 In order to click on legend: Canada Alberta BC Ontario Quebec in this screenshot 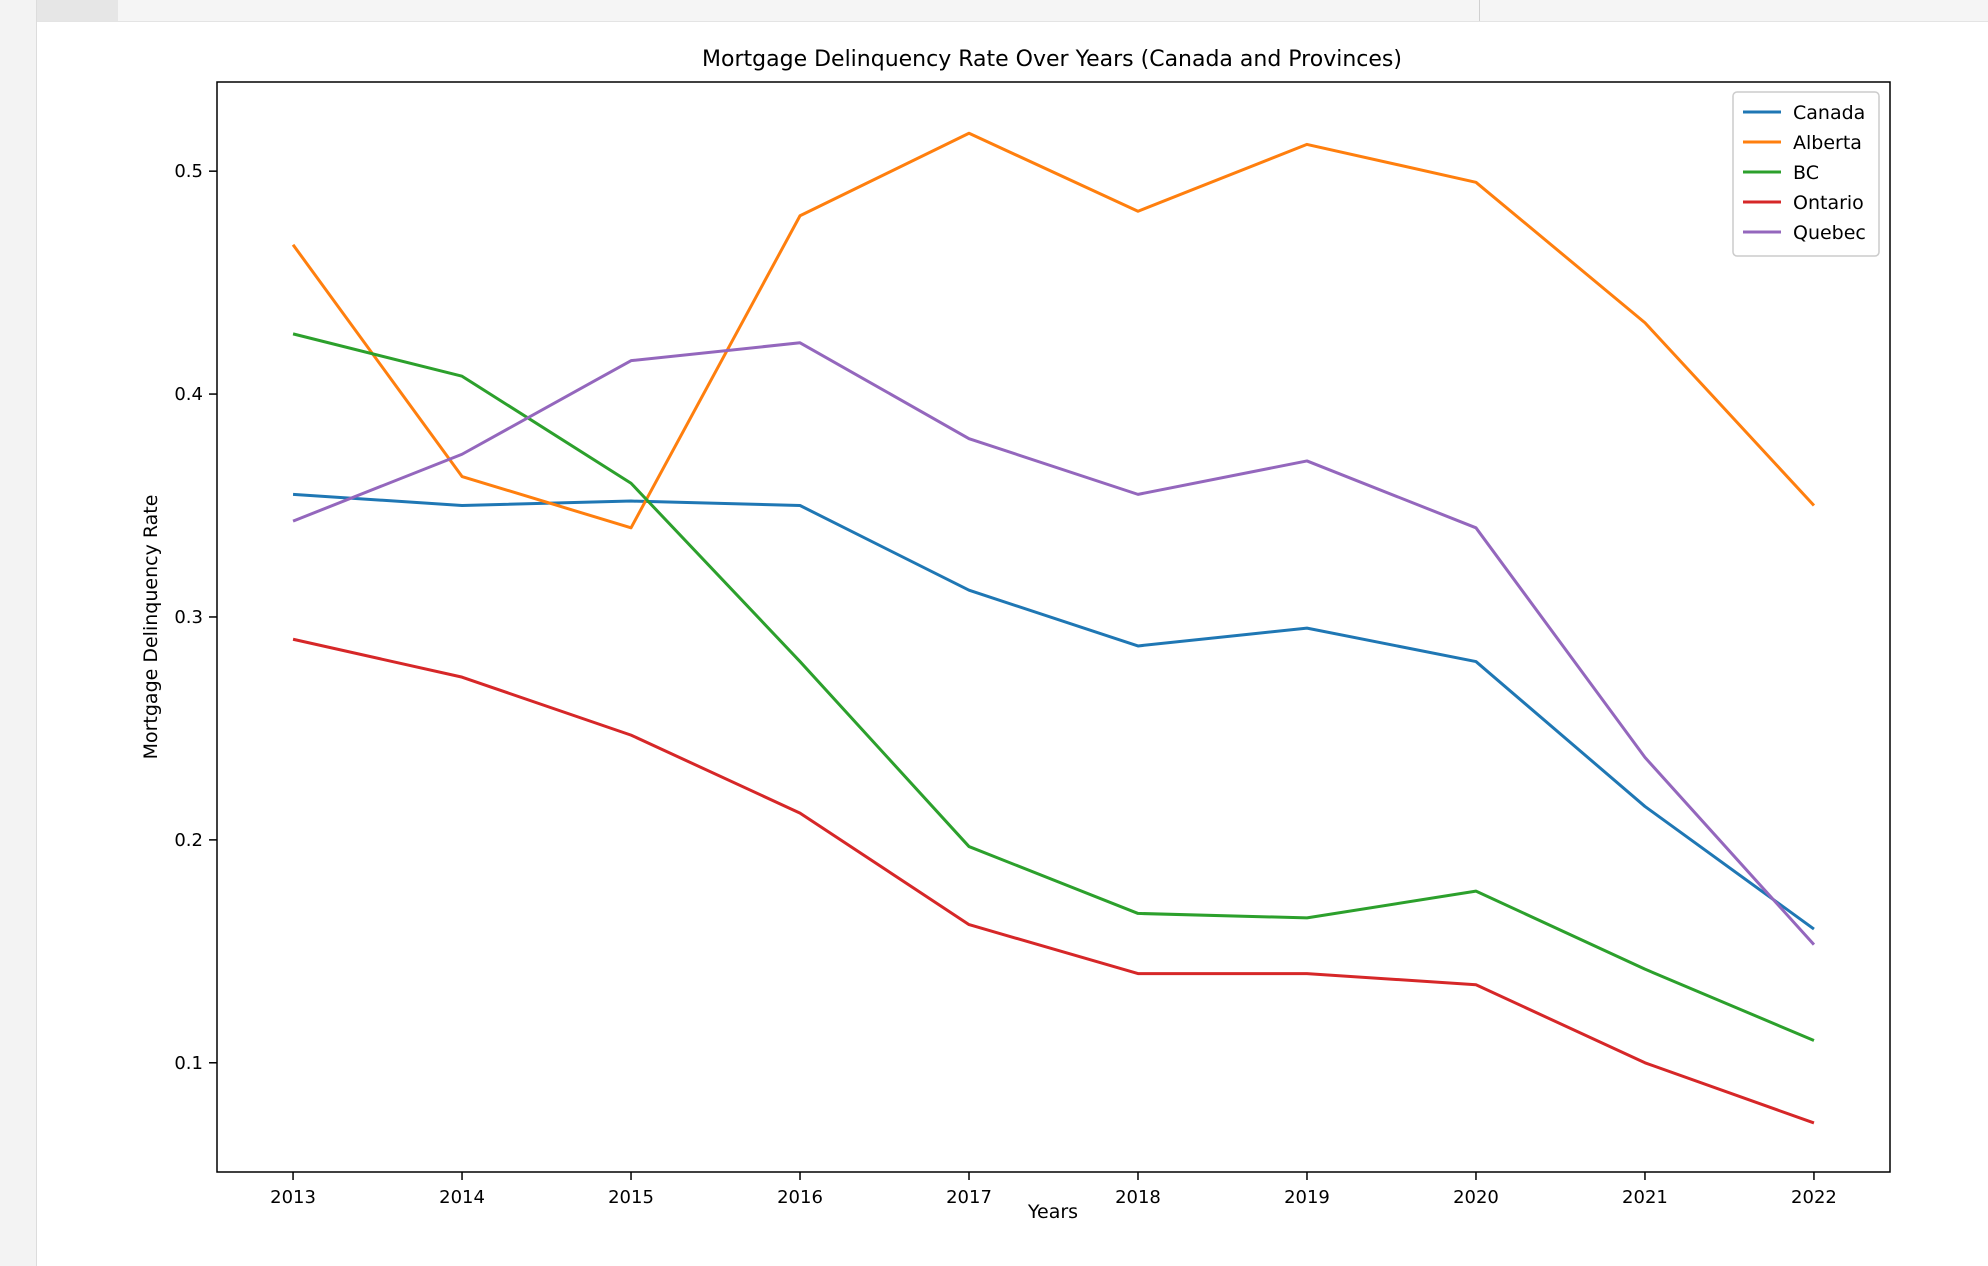, I will do `click(1806, 174)`.